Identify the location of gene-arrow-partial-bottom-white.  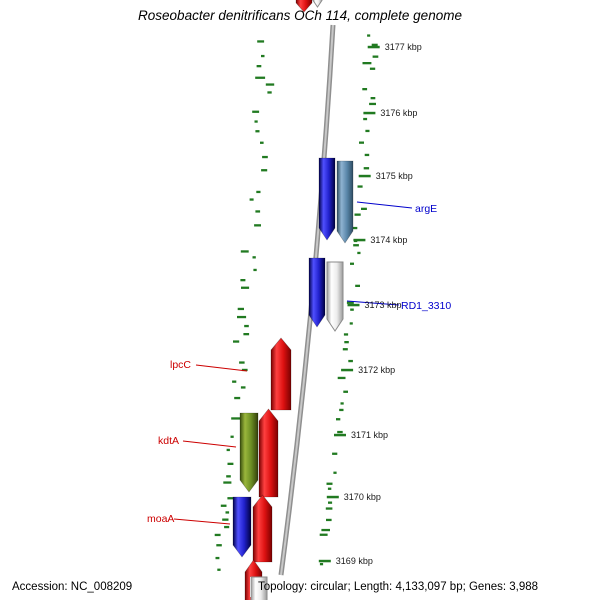
(259, 588).